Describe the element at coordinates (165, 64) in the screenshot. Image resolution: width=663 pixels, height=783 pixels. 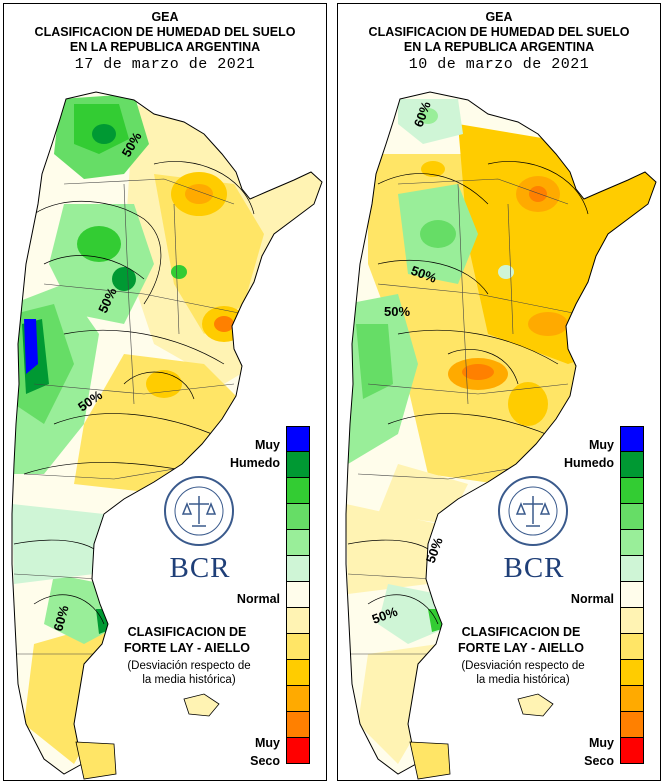
I see `map-date: 17 de marzo de 2021` at that location.